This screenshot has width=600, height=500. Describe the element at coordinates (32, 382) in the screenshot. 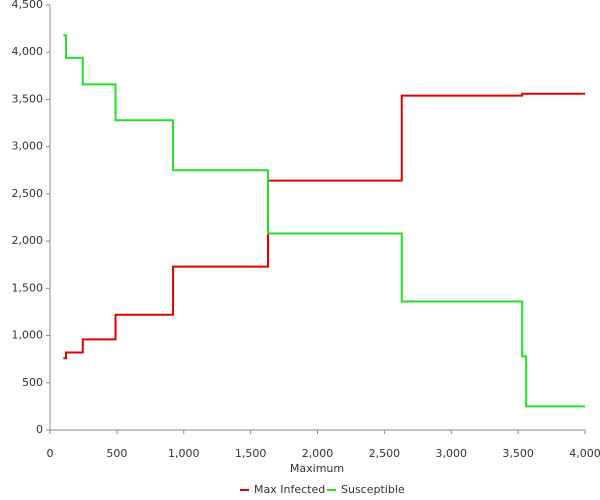

I see `y-tick-label: 500` at that location.